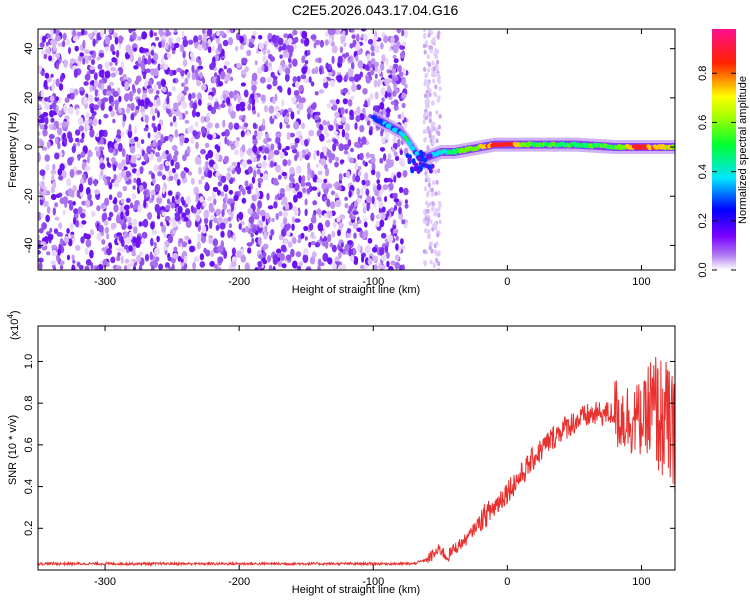 The image size is (750, 600). Describe the element at coordinates (703, 269) in the screenshot. I see `colorbar-tick-label: 0.0` at that location.